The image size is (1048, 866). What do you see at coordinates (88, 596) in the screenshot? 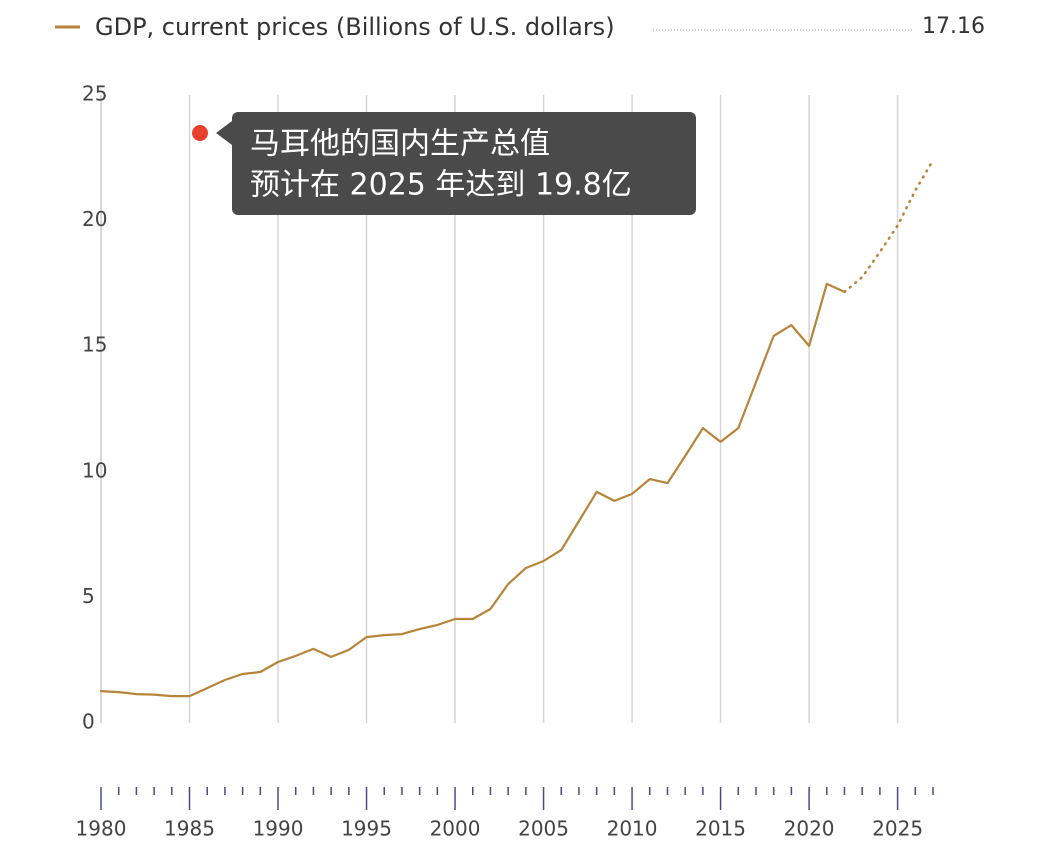
I see `y-tick-label: 5` at bounding box center [88, 596].